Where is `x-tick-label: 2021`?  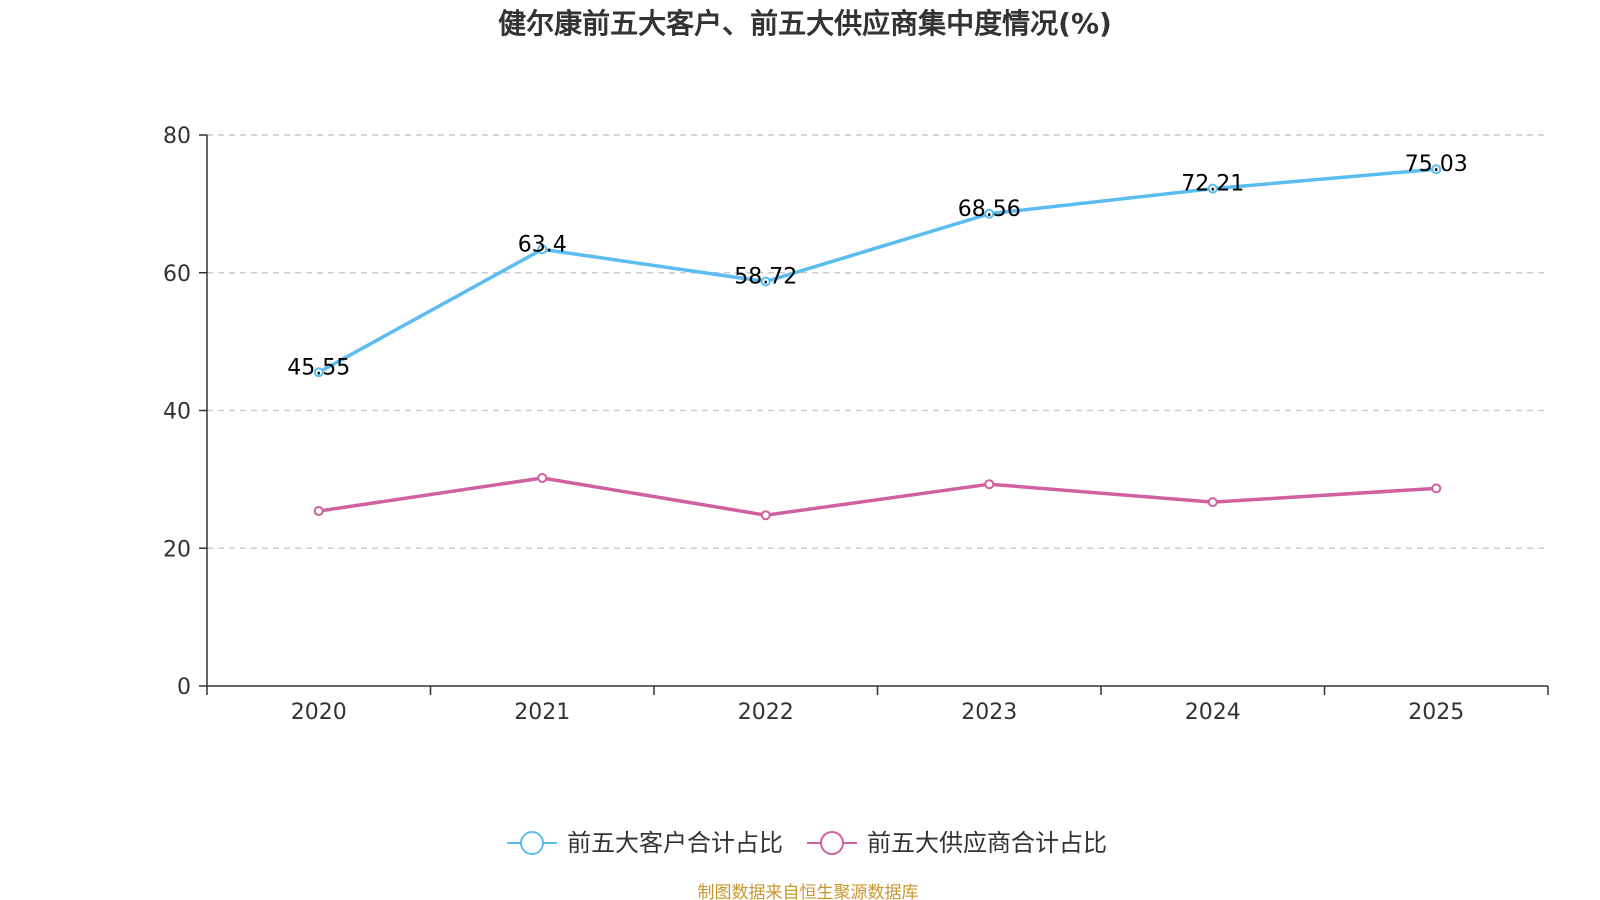 x-tick-label: 2021 is located at coordinates (542, 712).